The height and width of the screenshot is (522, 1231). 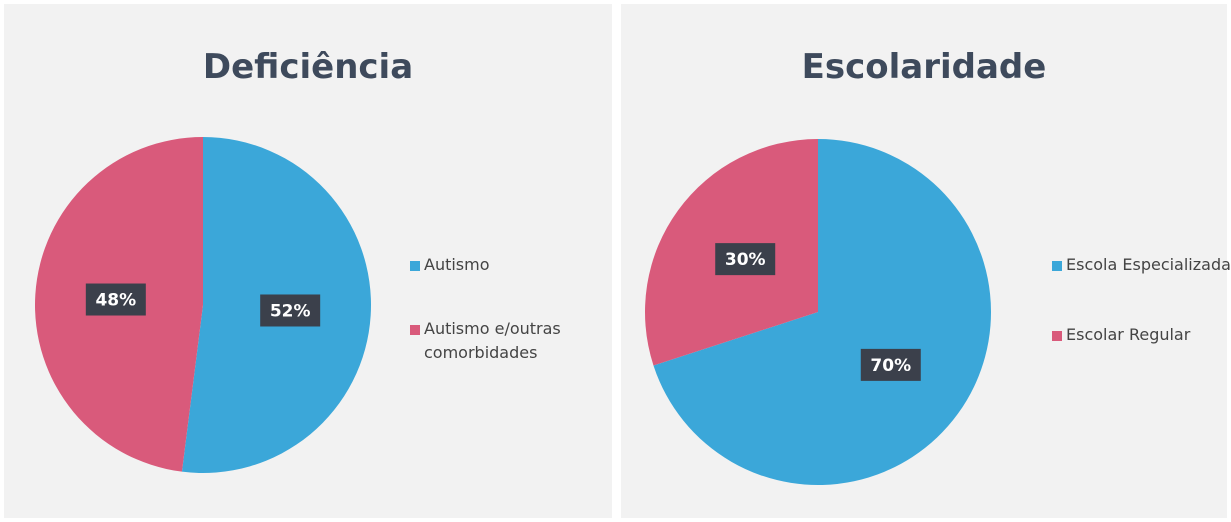 What do you see at coordinates (924, 67) in the screenshot?
I see `chart-title: Escolaridade` at bounding box center [924, 67].